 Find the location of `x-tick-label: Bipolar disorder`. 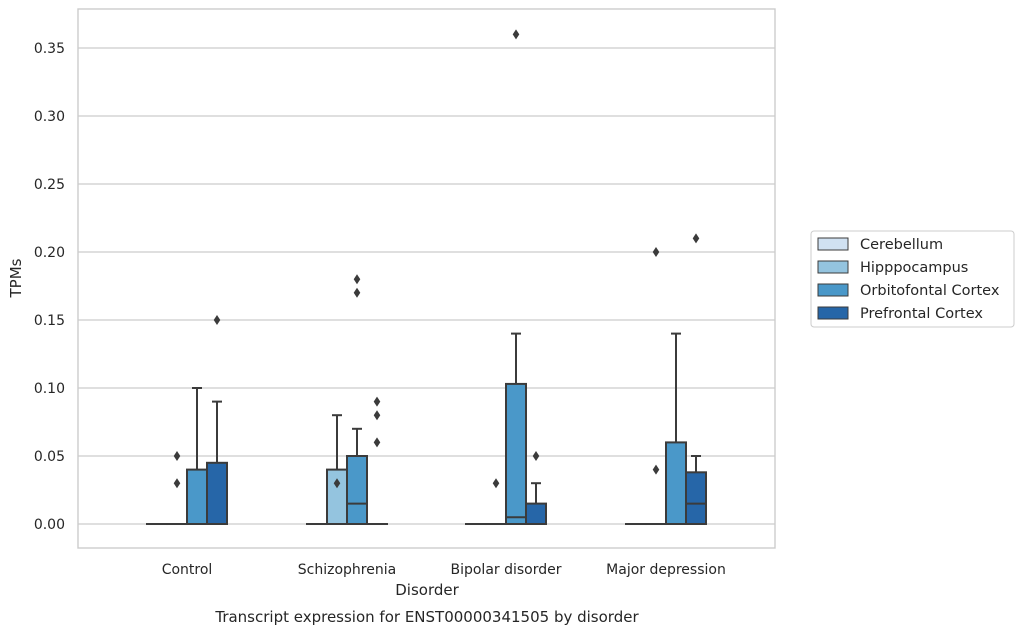

x-tick-label: Bipolar disorder is located at coordinates (505, 570).